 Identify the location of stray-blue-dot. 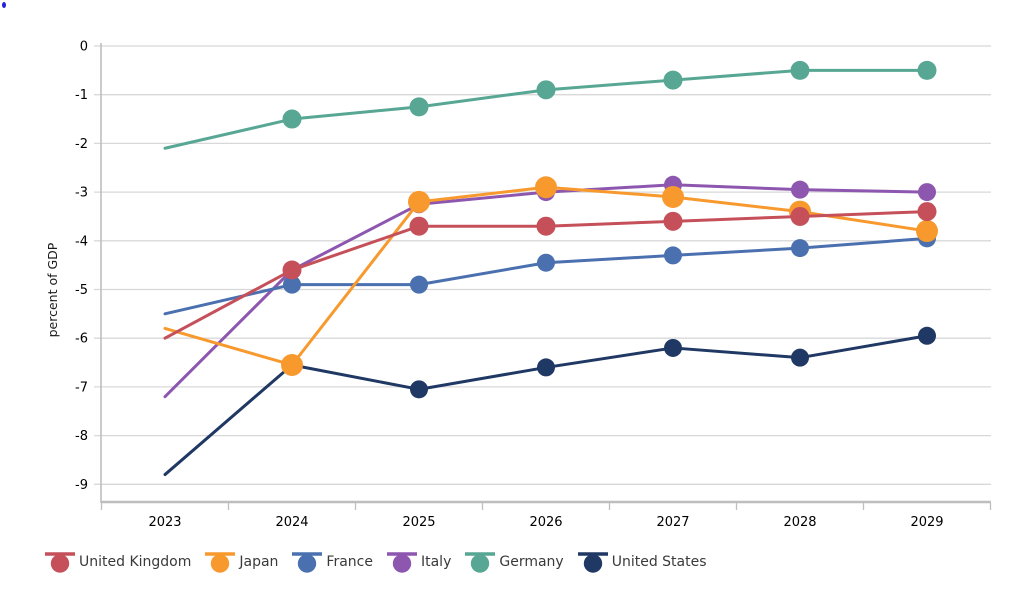
(4, 5).